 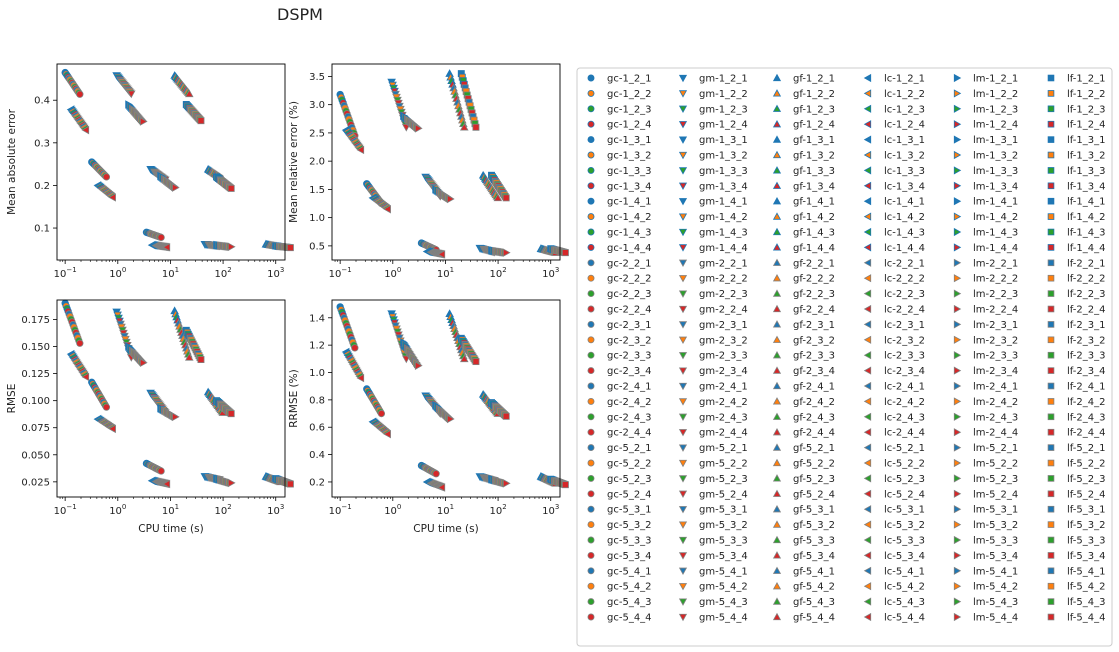 I want to click on legend-label: lm-2_3_1, so click(x=995, y=325).